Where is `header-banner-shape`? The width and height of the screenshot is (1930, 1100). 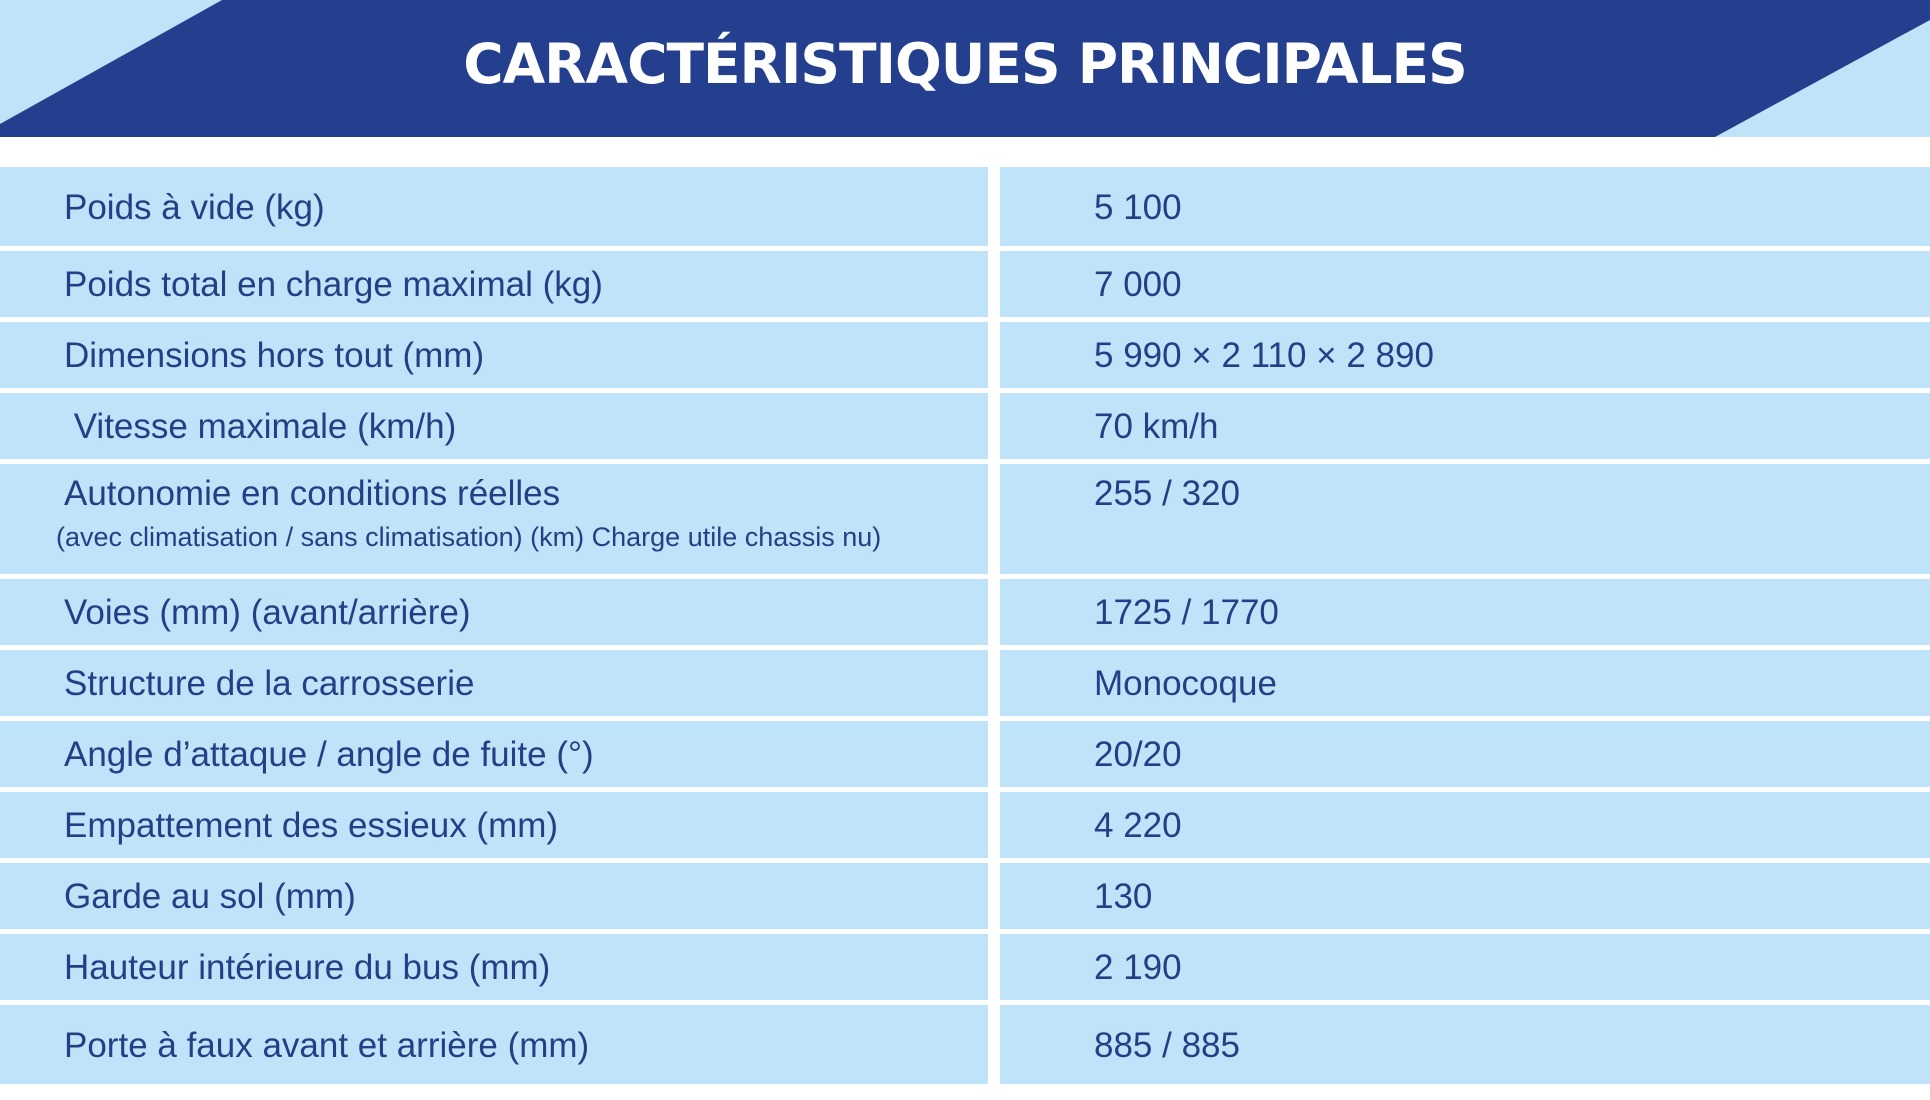
header-banner-shape is located at coordinates (965, 68).